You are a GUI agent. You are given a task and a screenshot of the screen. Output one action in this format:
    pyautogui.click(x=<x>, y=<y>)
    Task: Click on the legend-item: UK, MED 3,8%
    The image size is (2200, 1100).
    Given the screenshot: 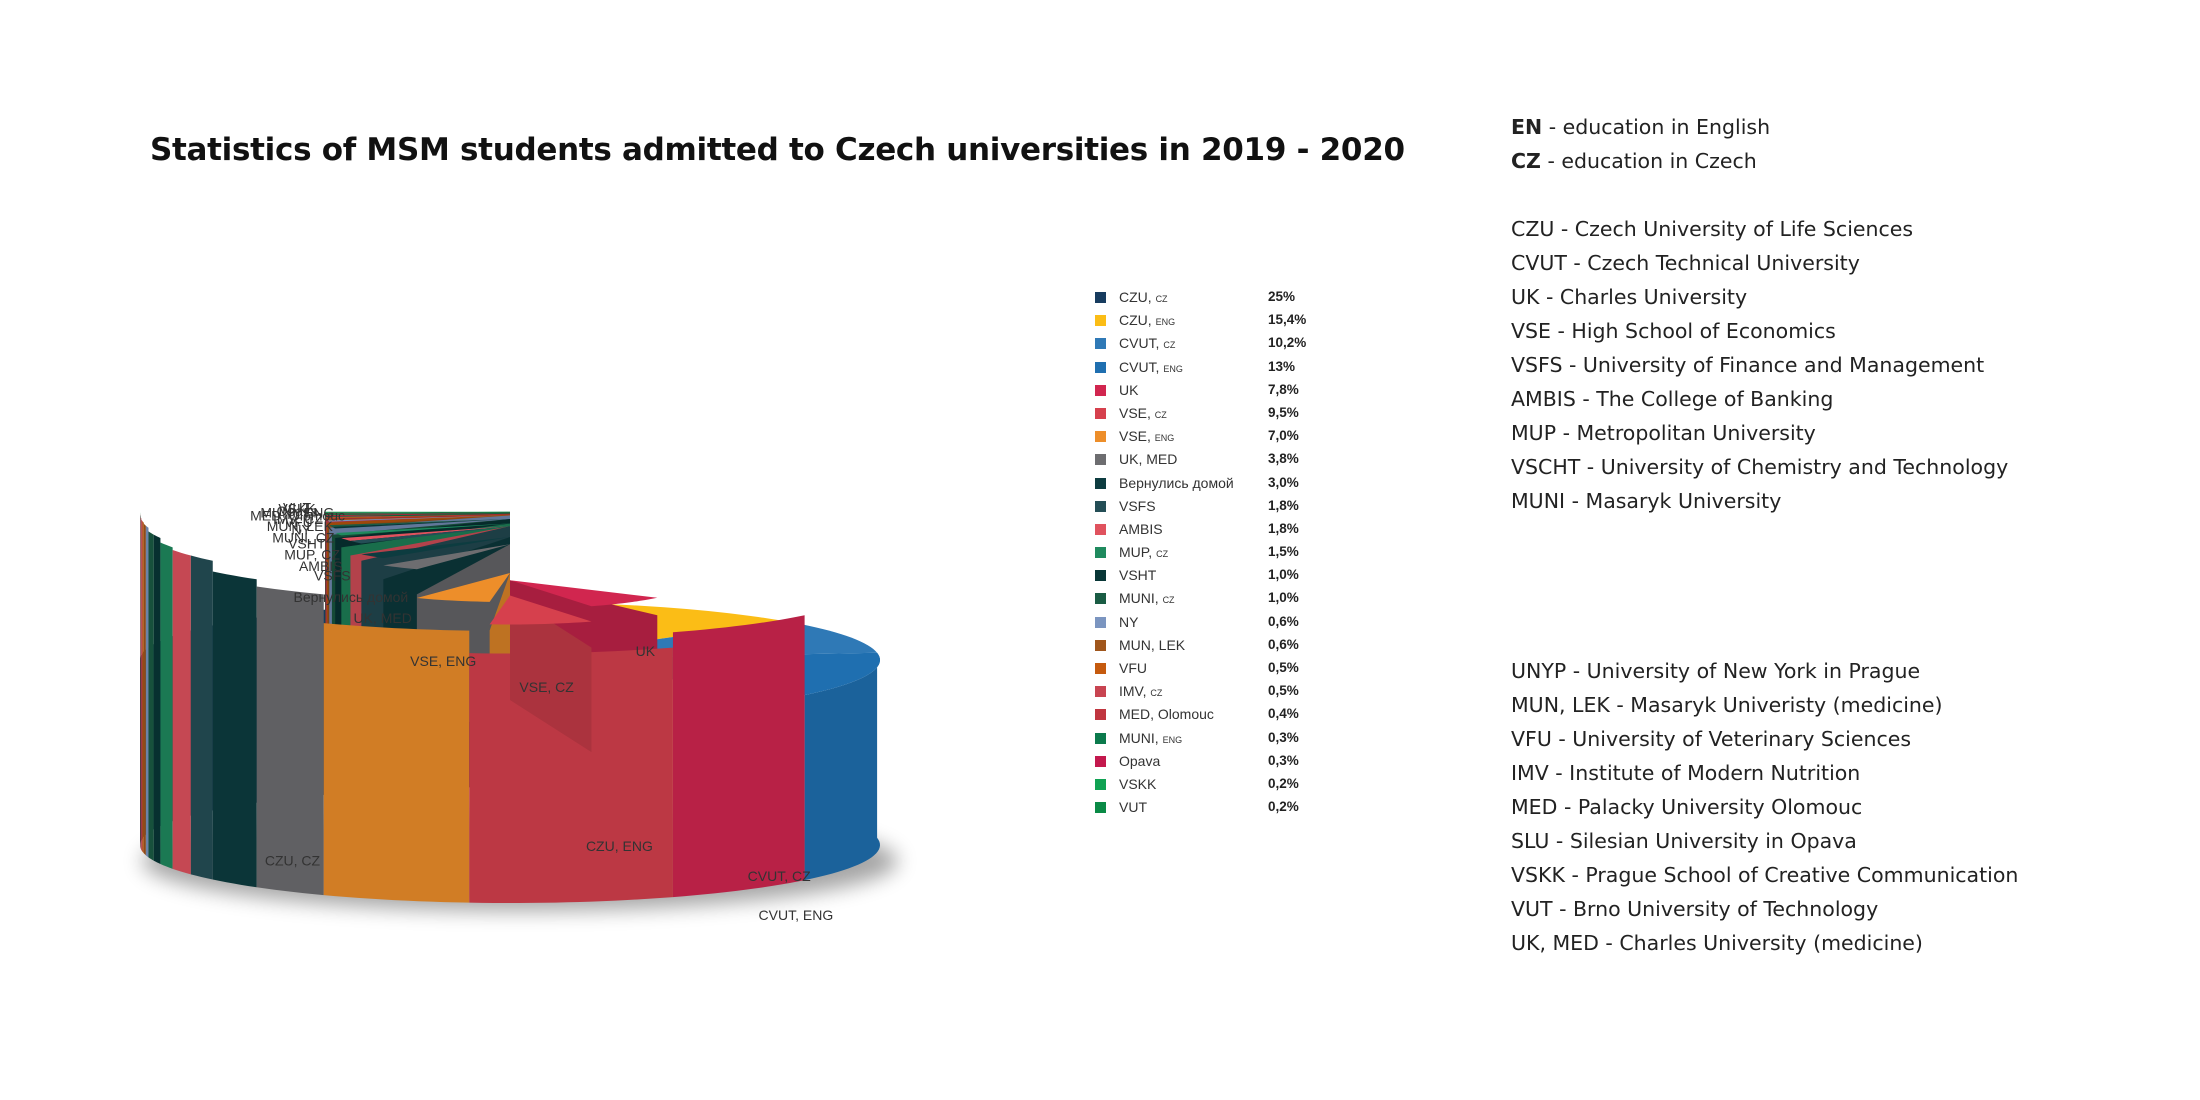 What is the action you would take?
    pyautogui.click(x=1217, y=460)
    